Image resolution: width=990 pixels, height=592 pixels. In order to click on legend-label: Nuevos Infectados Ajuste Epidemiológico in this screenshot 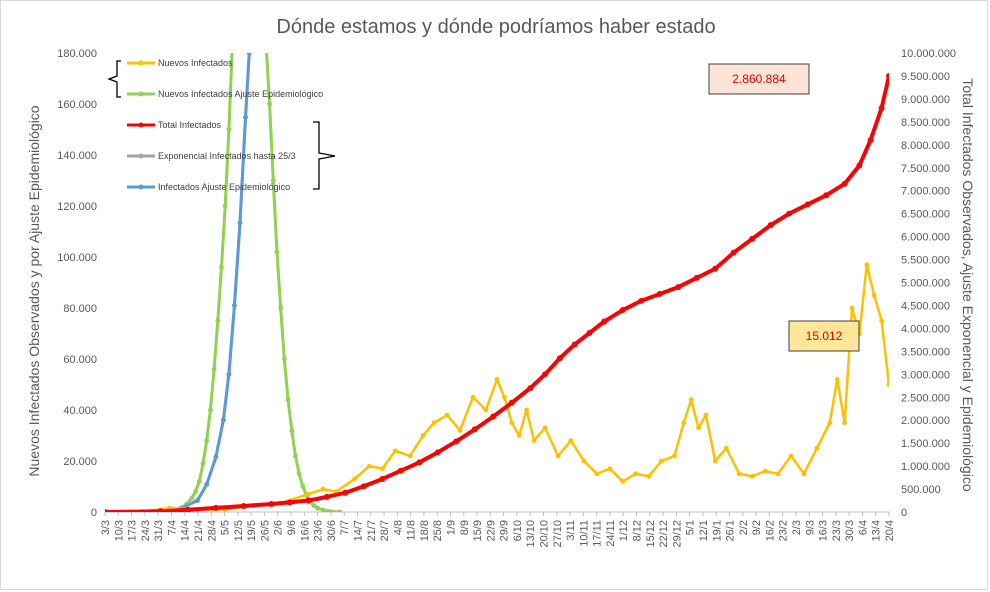, I will do `click(240, 94)`.